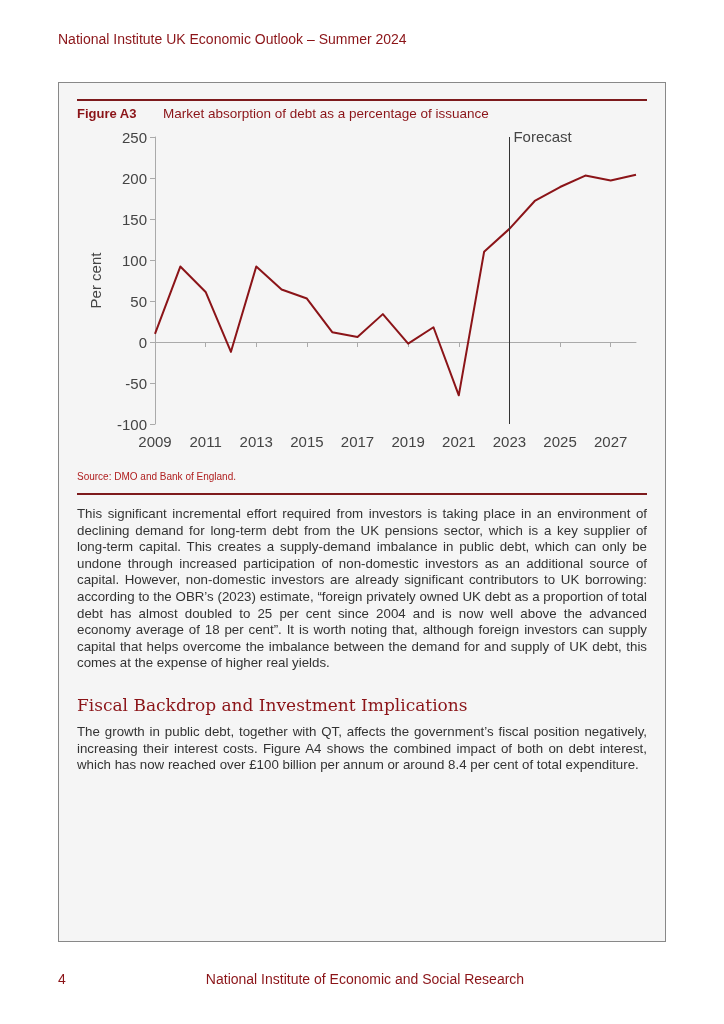 The height and width of the screenshot is (1024, 724). I want to click on x-tick-label: 2021, so click(459, 441).